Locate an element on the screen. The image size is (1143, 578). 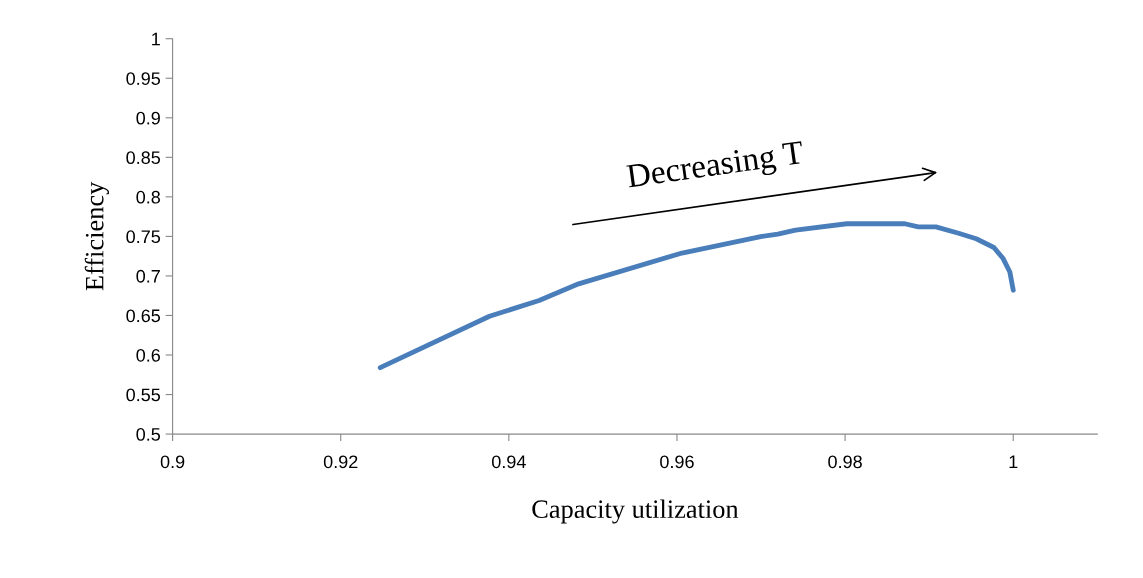
y-tick-label: 0.65 is located at coordinates (143, 316).